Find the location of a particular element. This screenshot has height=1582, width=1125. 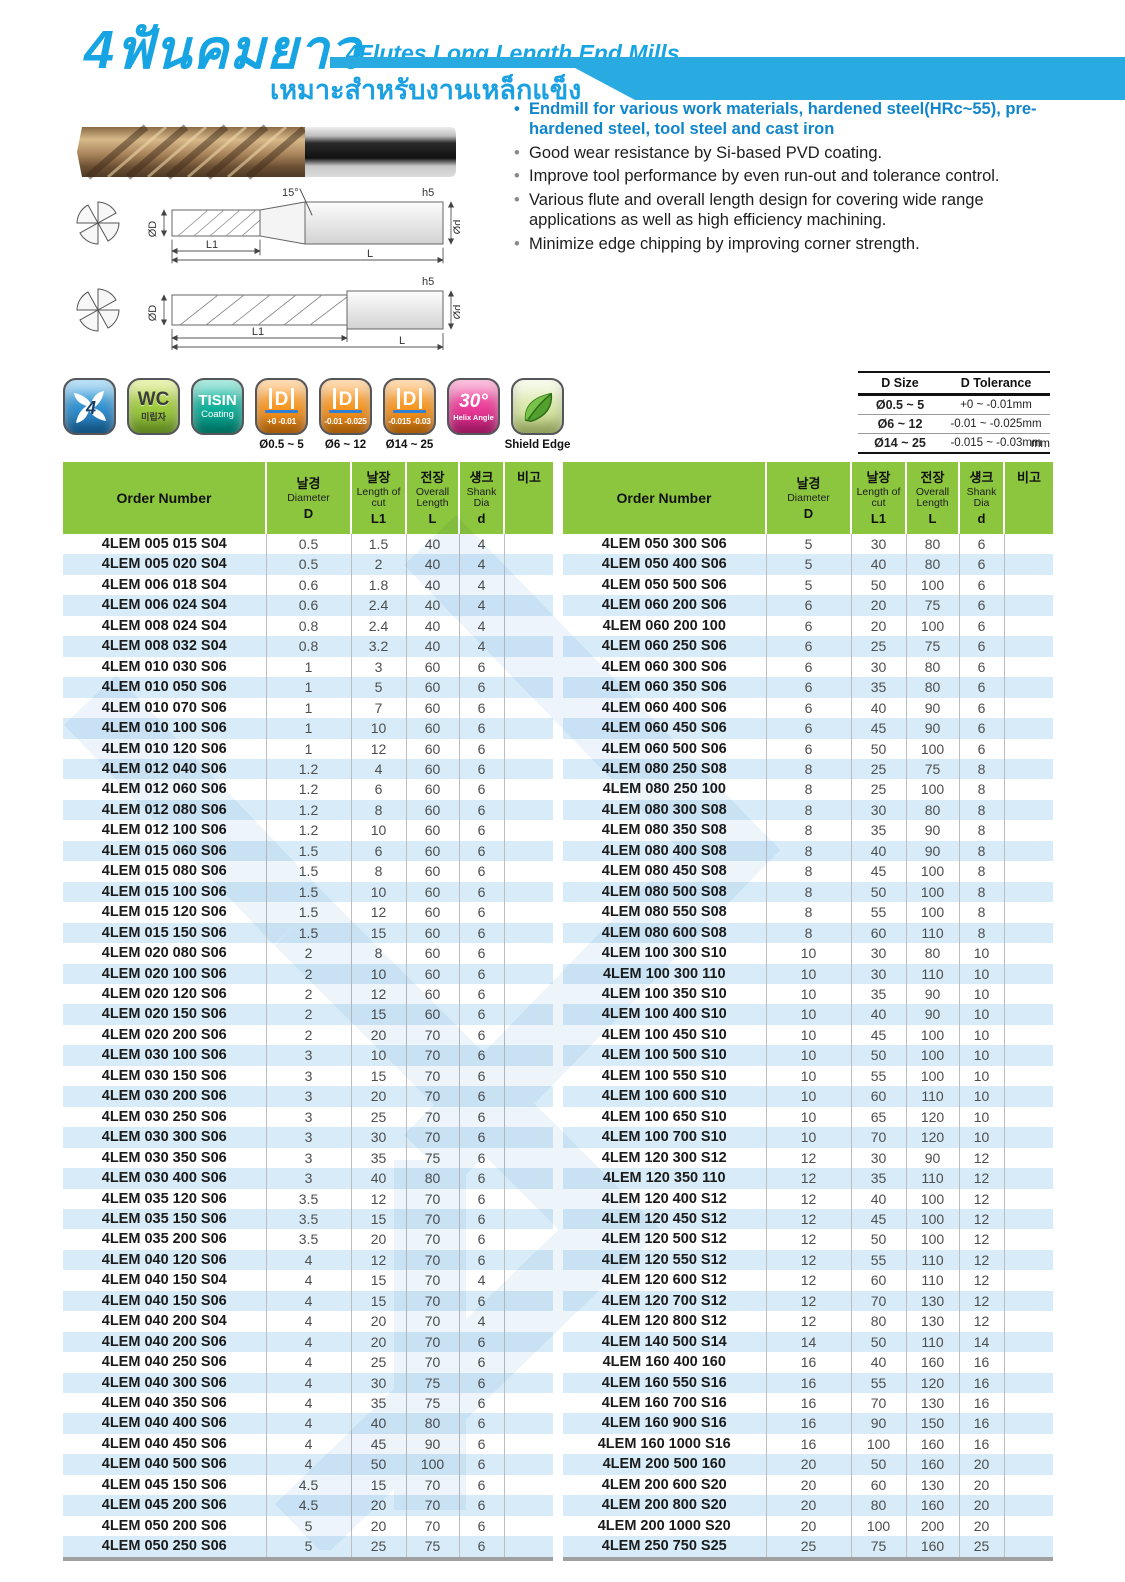

order-number-cell: 4LEM 060 400 S06 is located at coordinates (664, 707).